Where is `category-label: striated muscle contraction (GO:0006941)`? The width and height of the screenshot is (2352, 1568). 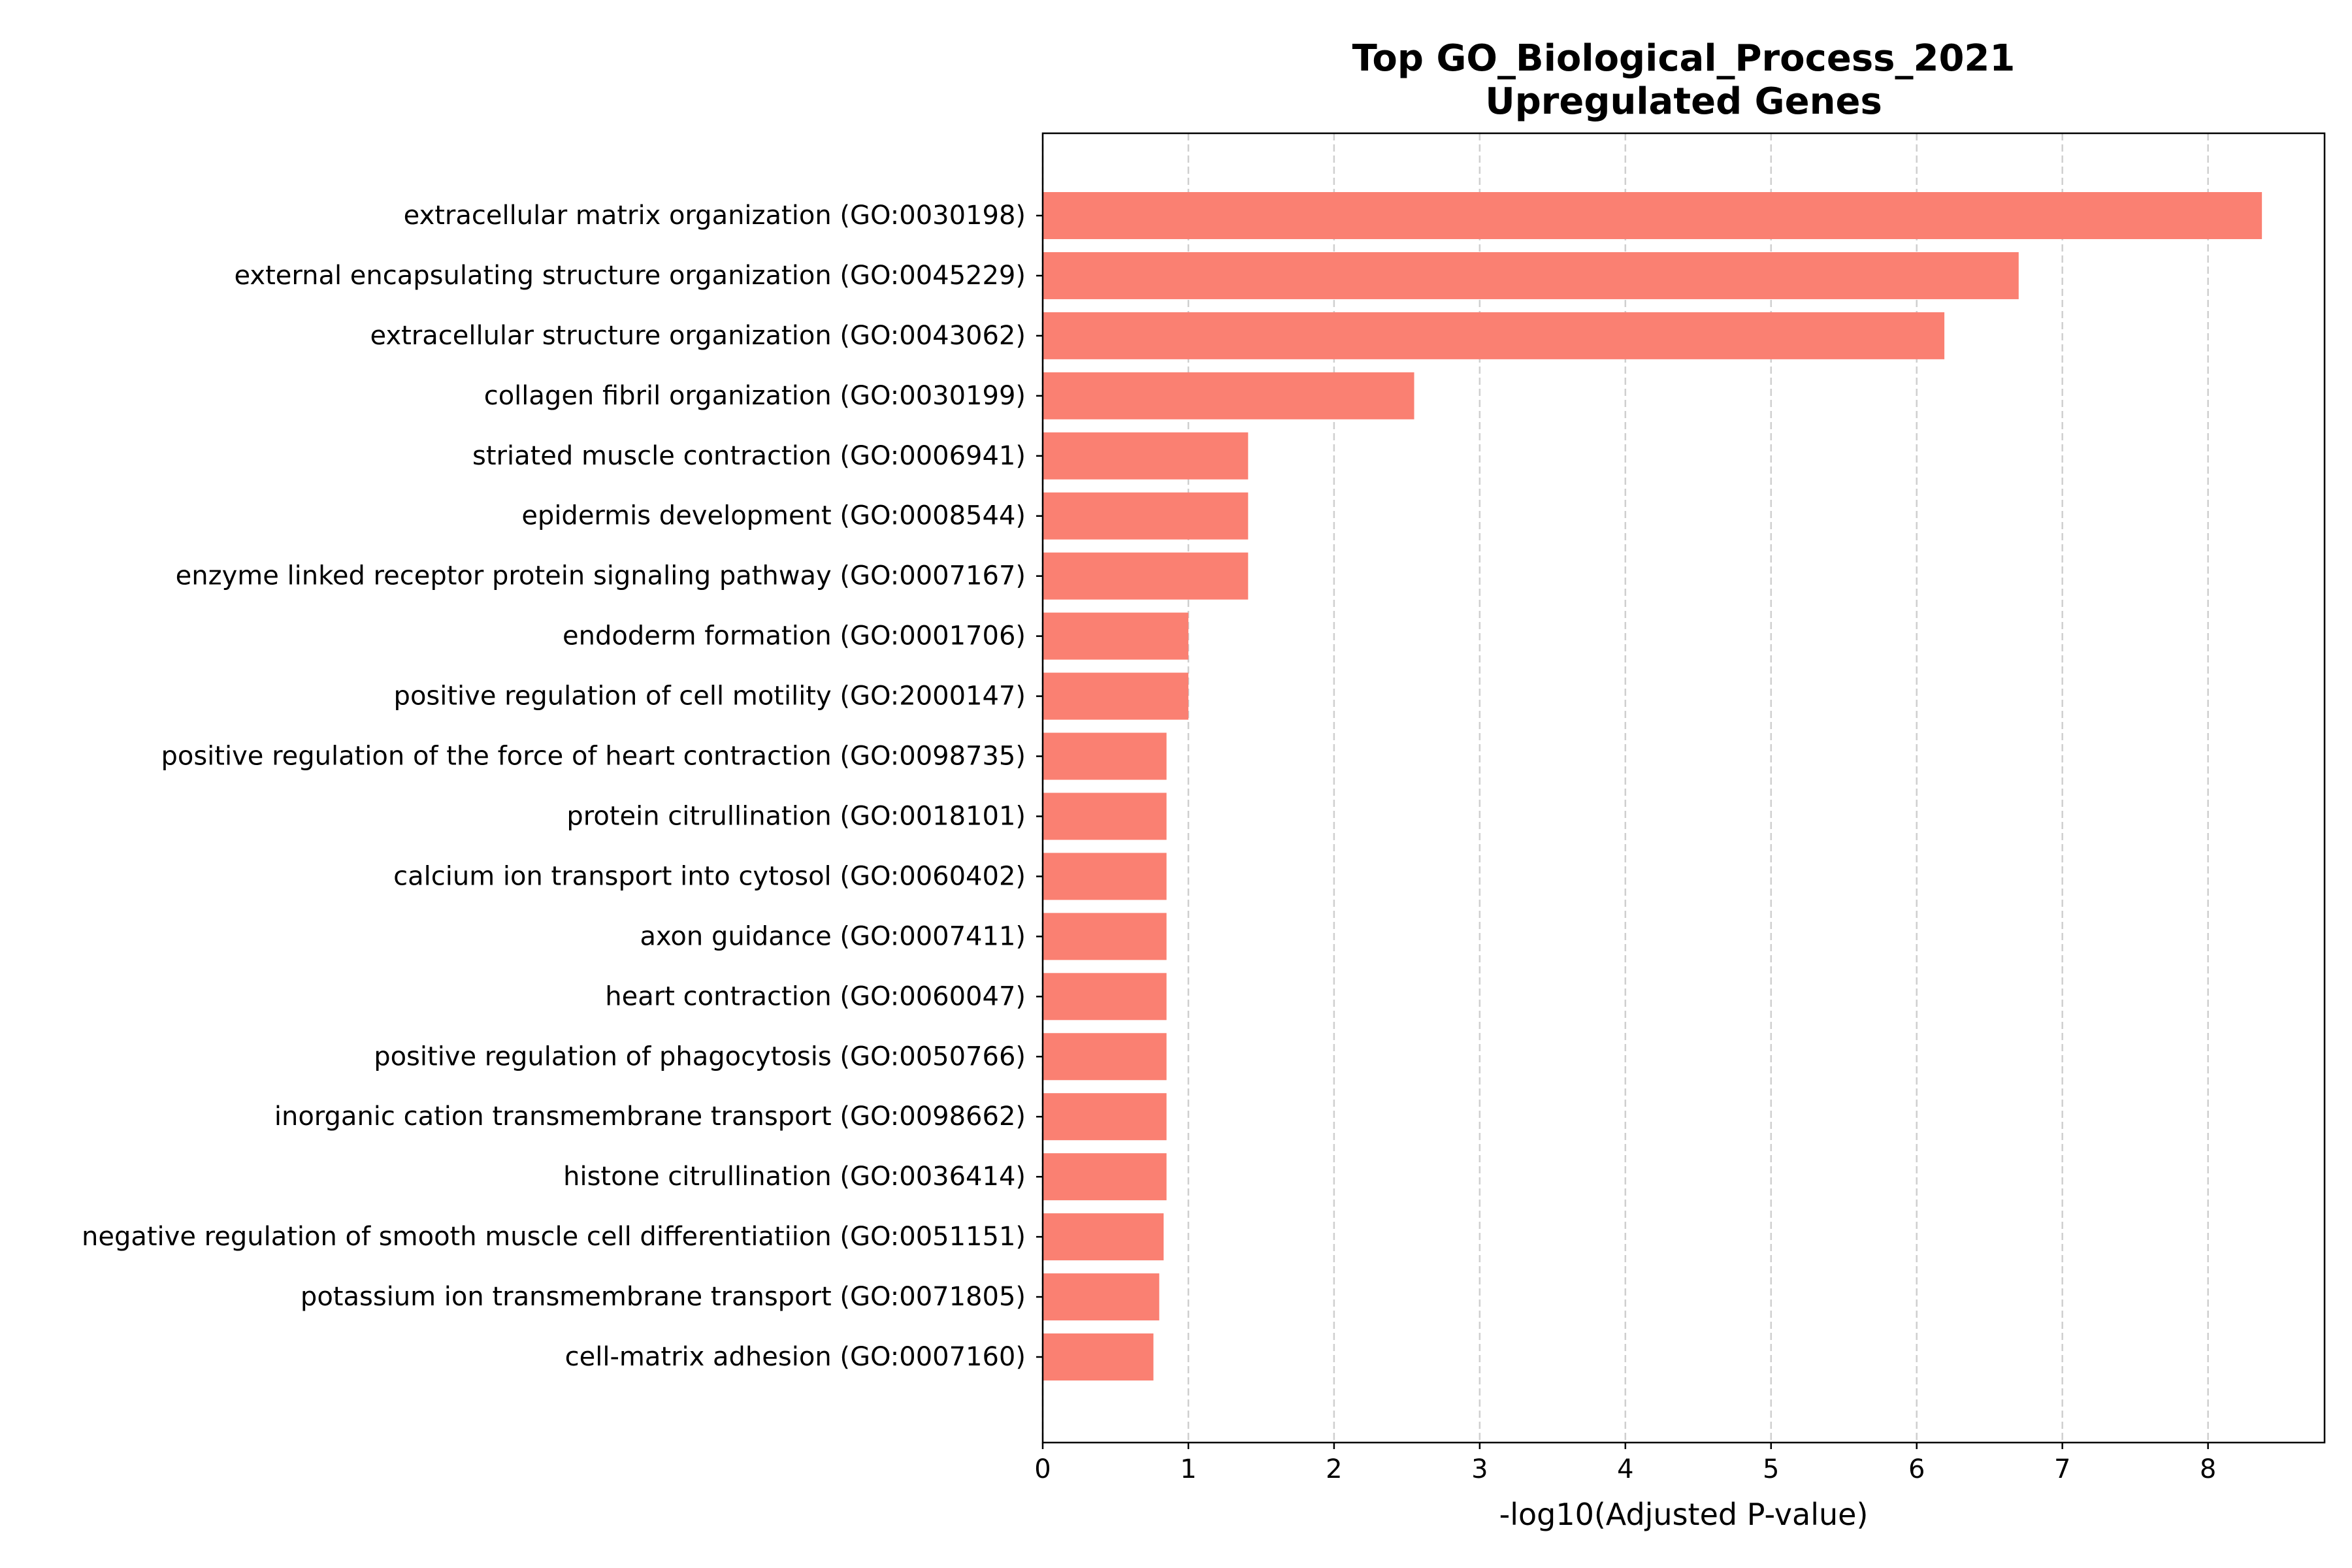 category-label: striated muscle contraction (GO:0006941) is located at coordinates (749, 456).